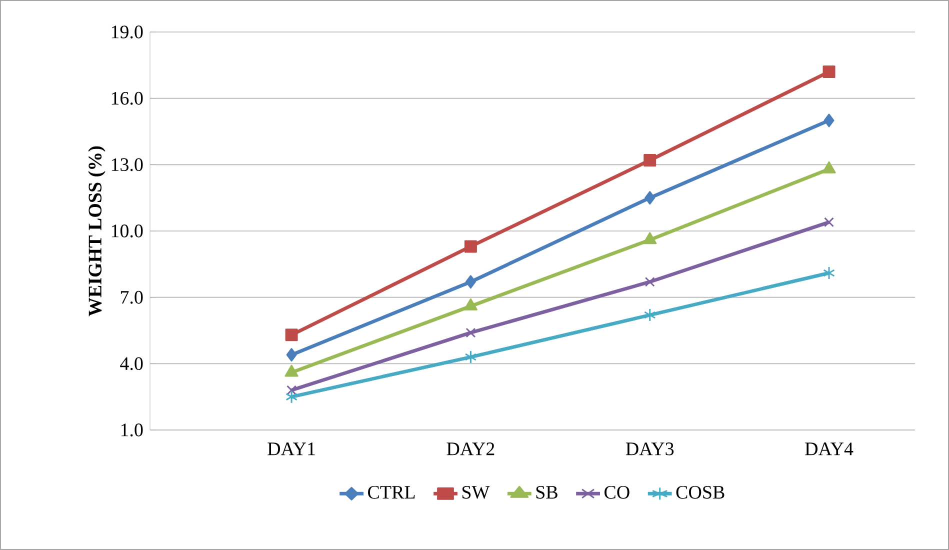  What do you see at coordinates (291, 449) in the screenshot?
I see `x-tick-label: DAY1` at bounding box center [291, 449].